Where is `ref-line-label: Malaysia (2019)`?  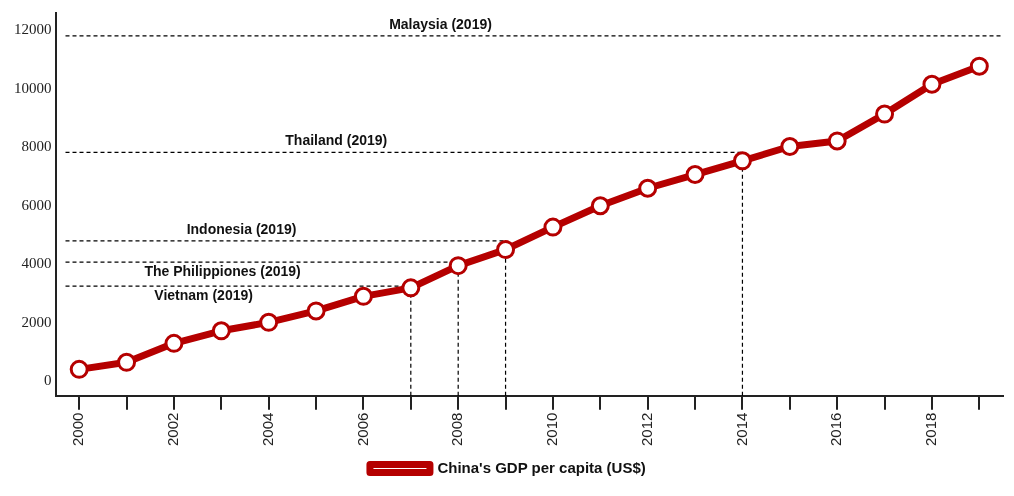 ref-line-label: Malaysia (2019) is located at coordinates (440, 23).